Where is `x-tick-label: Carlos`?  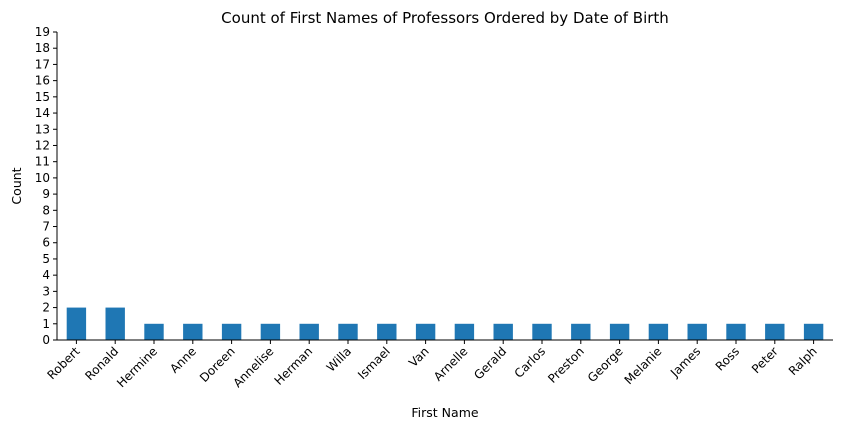
x-tick-label: Carlos is located at coordinates (530, 362).